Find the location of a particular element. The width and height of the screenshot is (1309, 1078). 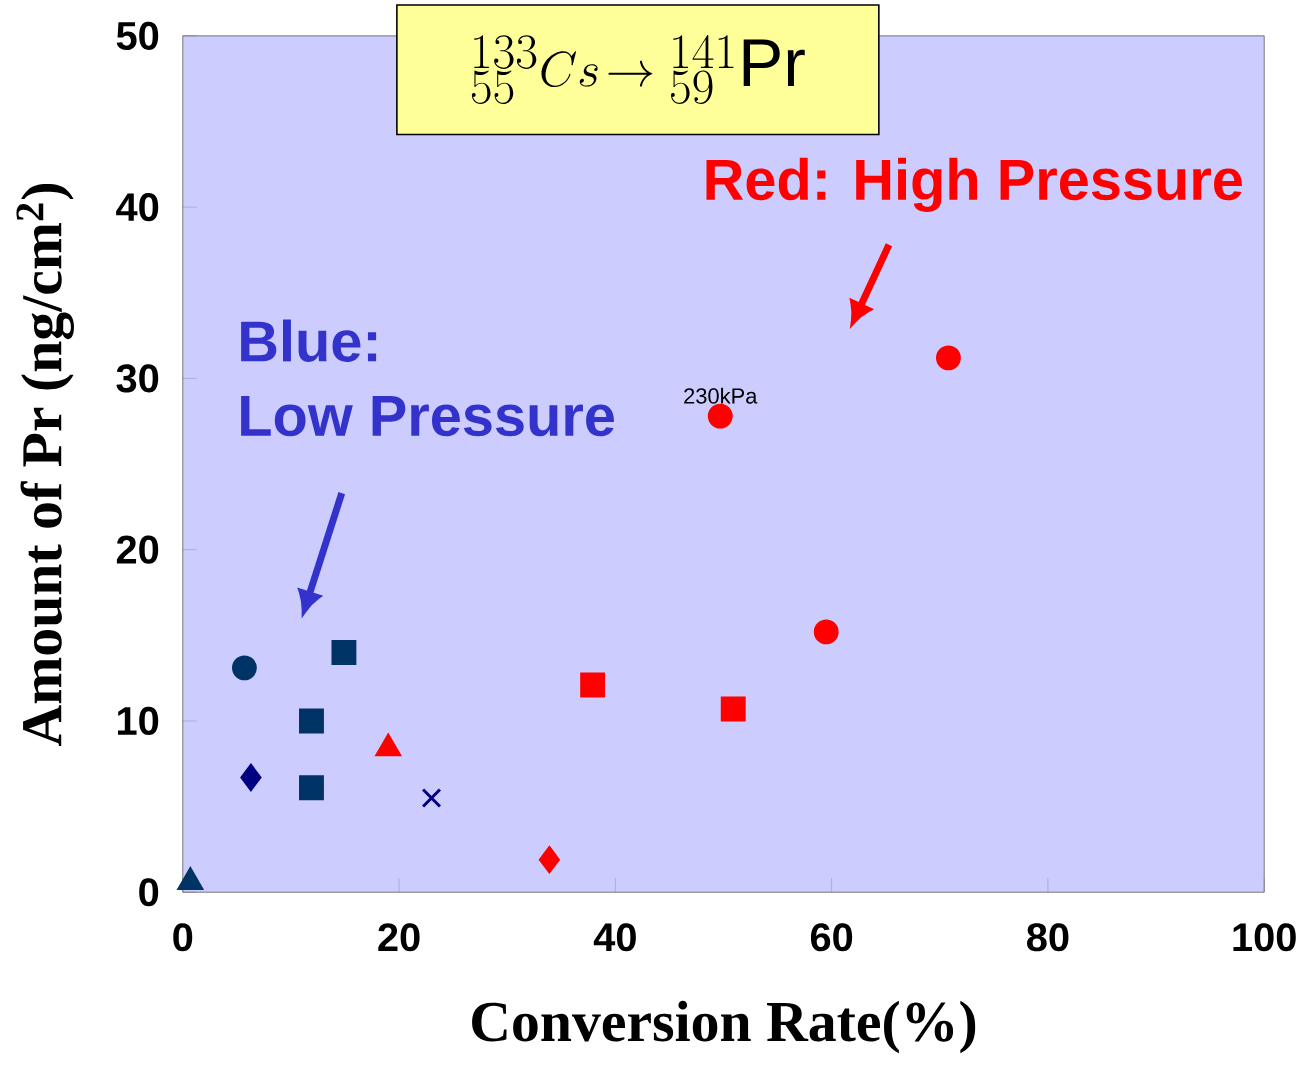

x-tick-label: 40 is located at coordinates (614, 937).